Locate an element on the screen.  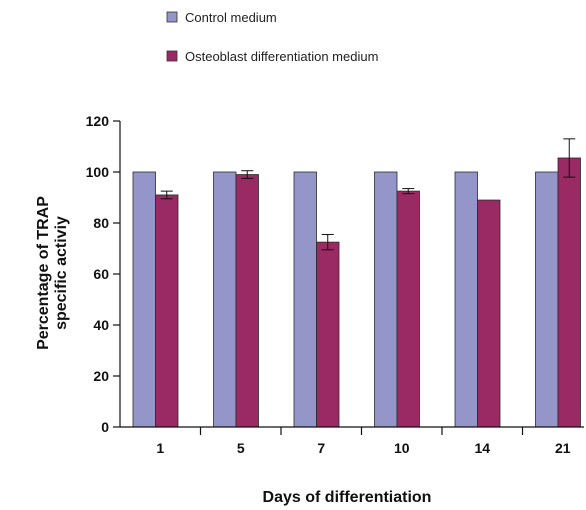
legend-swatch-control is located at coordinates (172, 17).